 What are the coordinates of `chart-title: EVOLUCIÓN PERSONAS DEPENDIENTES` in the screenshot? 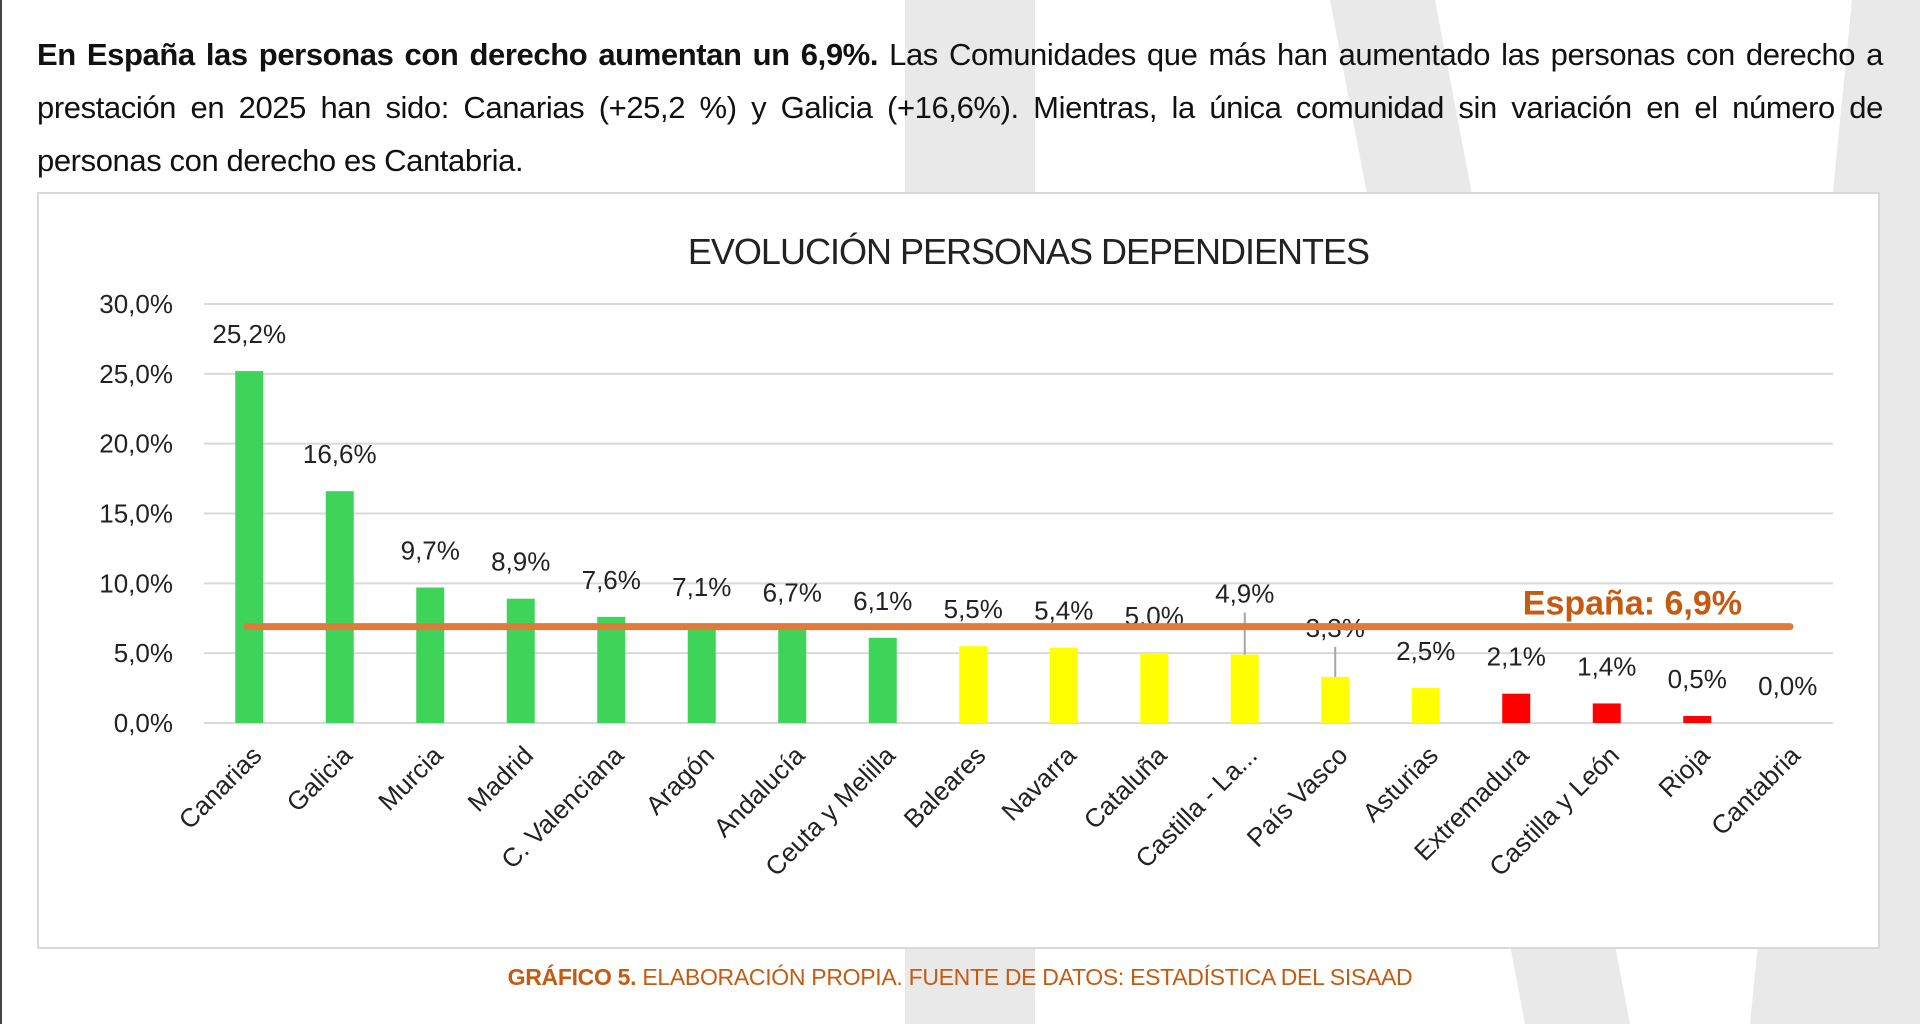 It's located at (1028, 251).